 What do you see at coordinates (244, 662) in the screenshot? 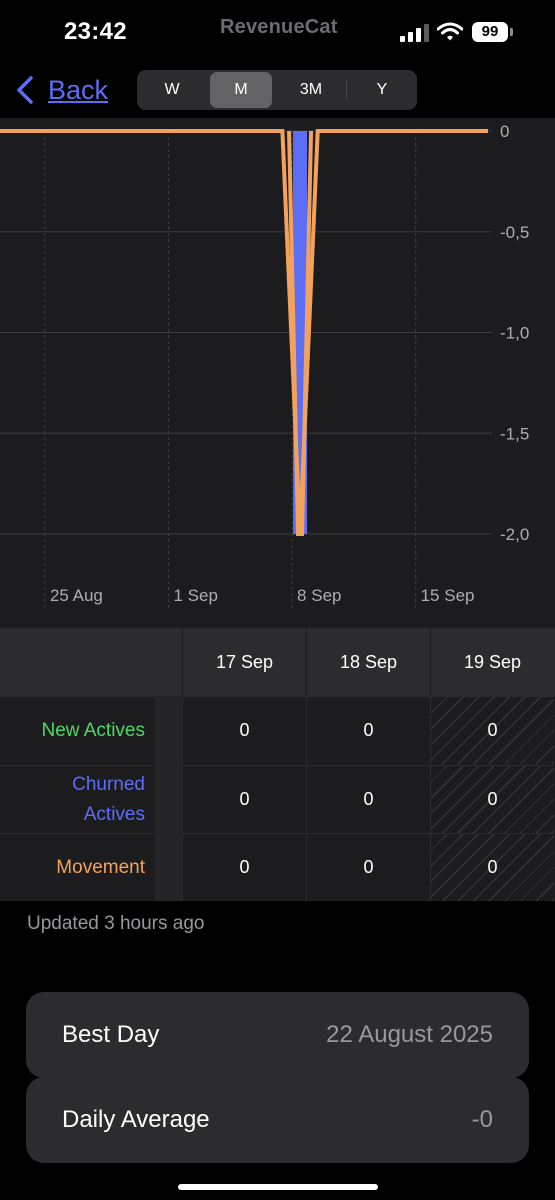
I see `column-header: 17 Sep` at bounding box center [244, 662].